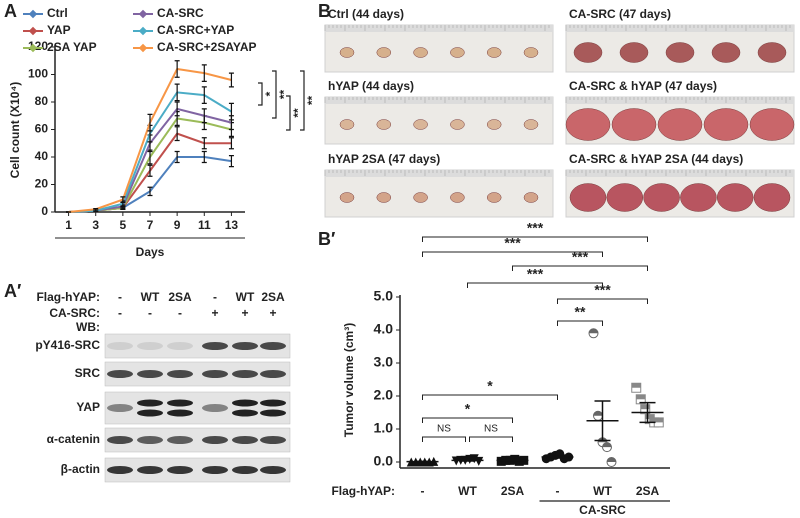 The width and height of the screenshot is (800, 518). I want to click on y-tick-label: 80, so click(42, 101).